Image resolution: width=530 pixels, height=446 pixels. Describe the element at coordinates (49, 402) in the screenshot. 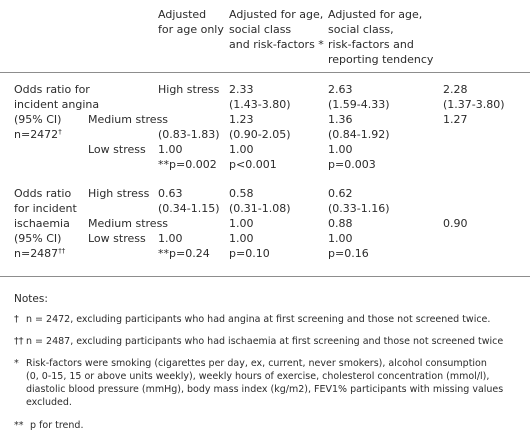

I see `note-3-line4: excluded.` at that location.